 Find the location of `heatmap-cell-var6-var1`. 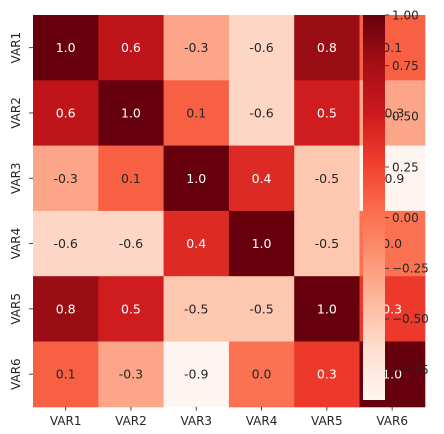

heatmap-cell-var6-var1 is located at coordinates (66, 374).